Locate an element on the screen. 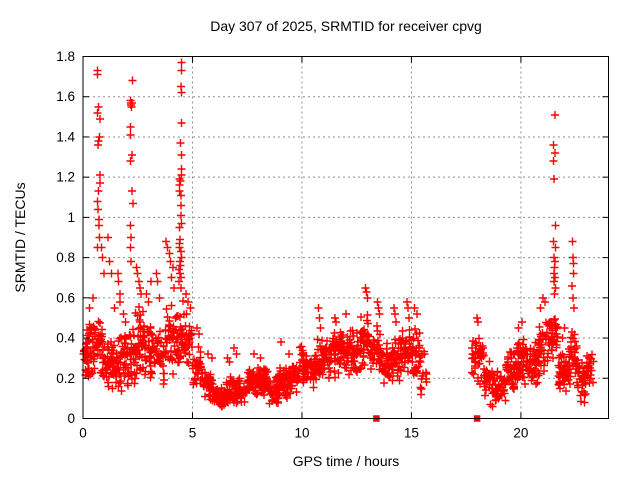 Image resolution: width=640 pixels, height=480 pixels. y-tick-label: 0.4 is located at coordinates (65, 338).